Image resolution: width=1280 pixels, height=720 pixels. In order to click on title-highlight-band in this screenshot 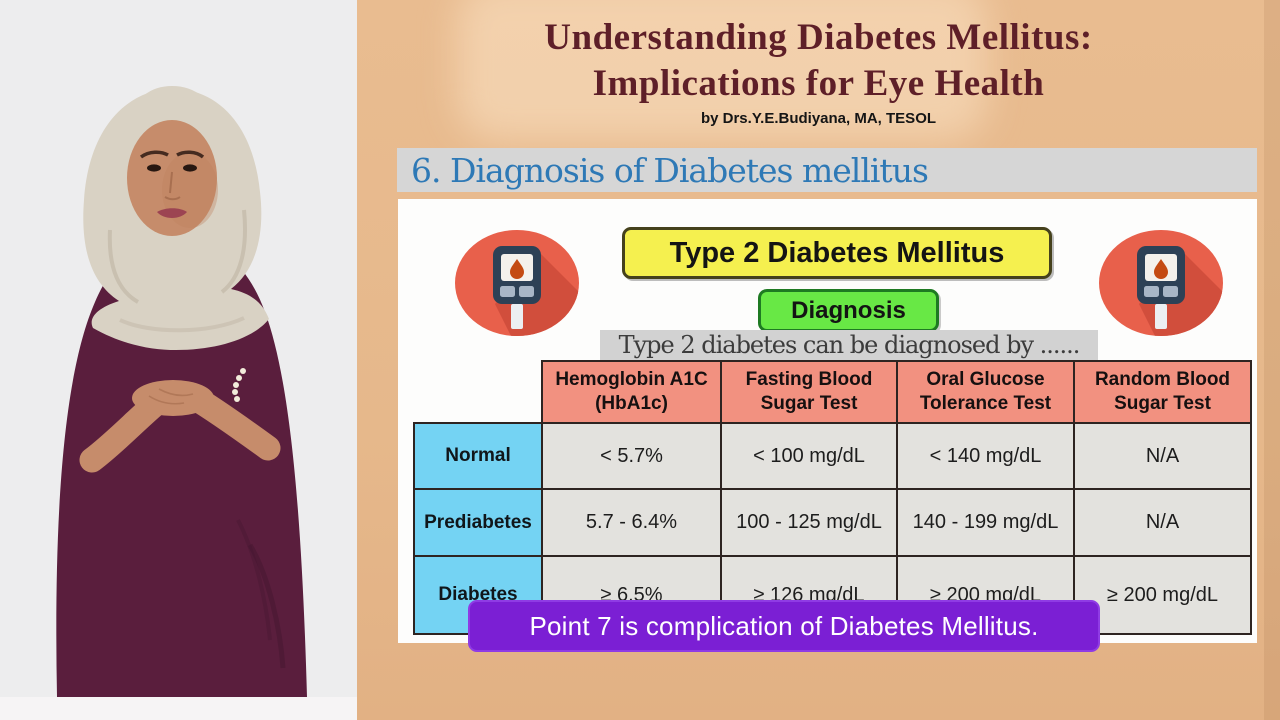, I will do `click(722, 70)`.